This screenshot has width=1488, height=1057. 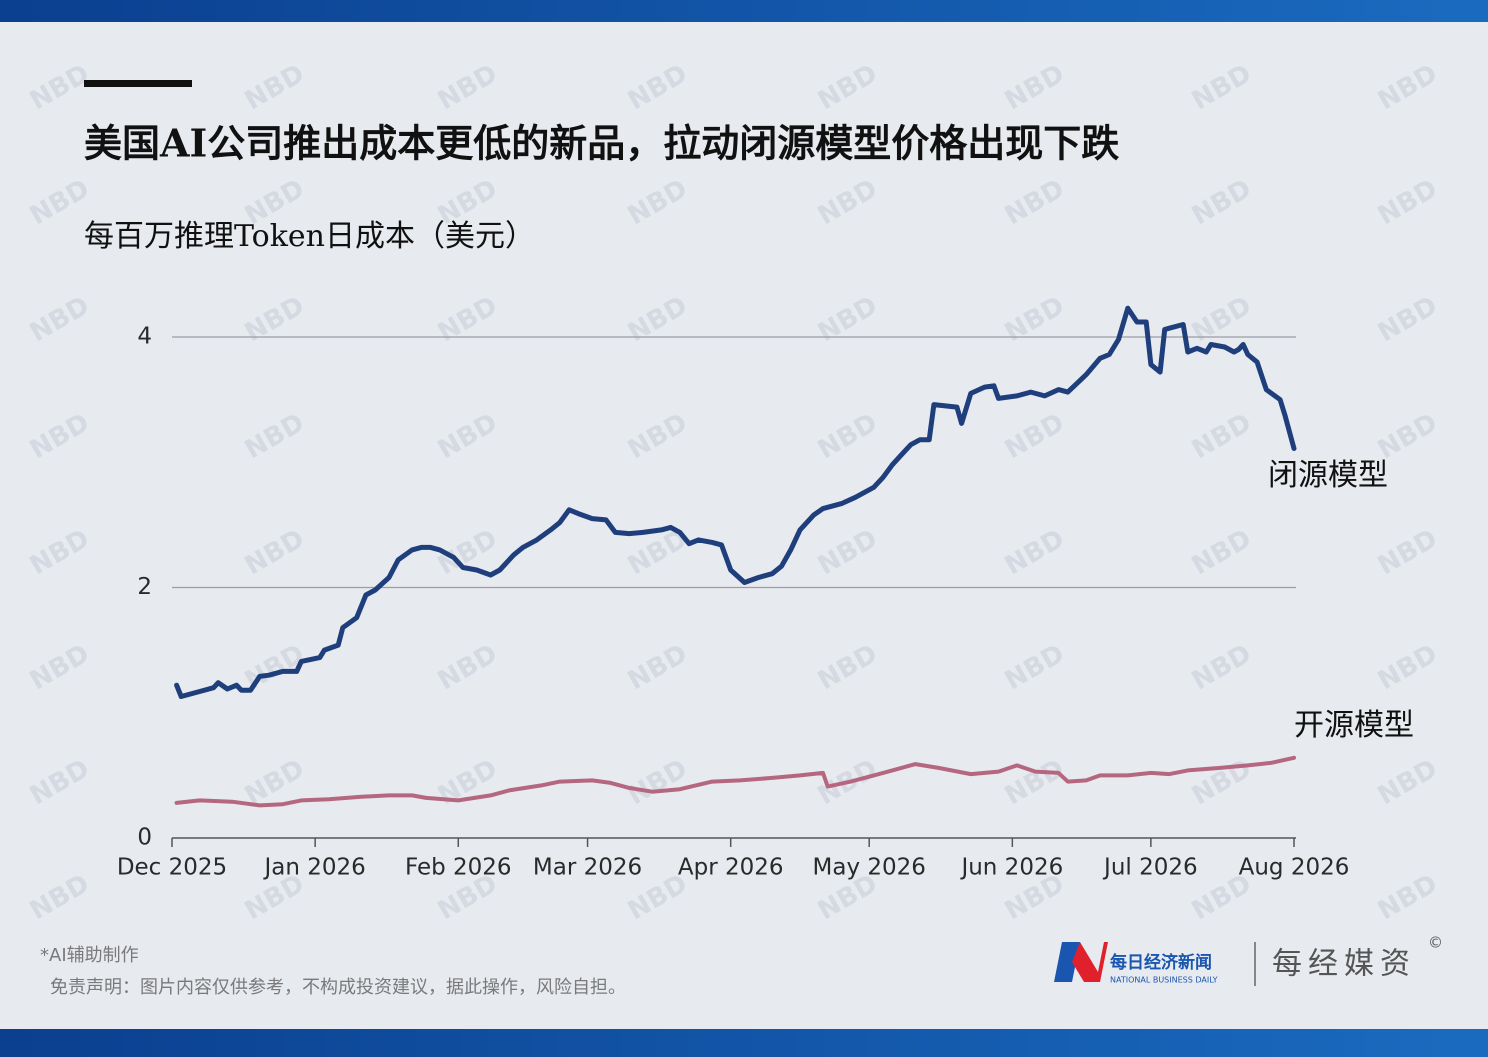 What do you see at coordinates (458, 868) in the screenshot?
I see `x-tick-label: Feb 2026` at bounding box center [458, 868].